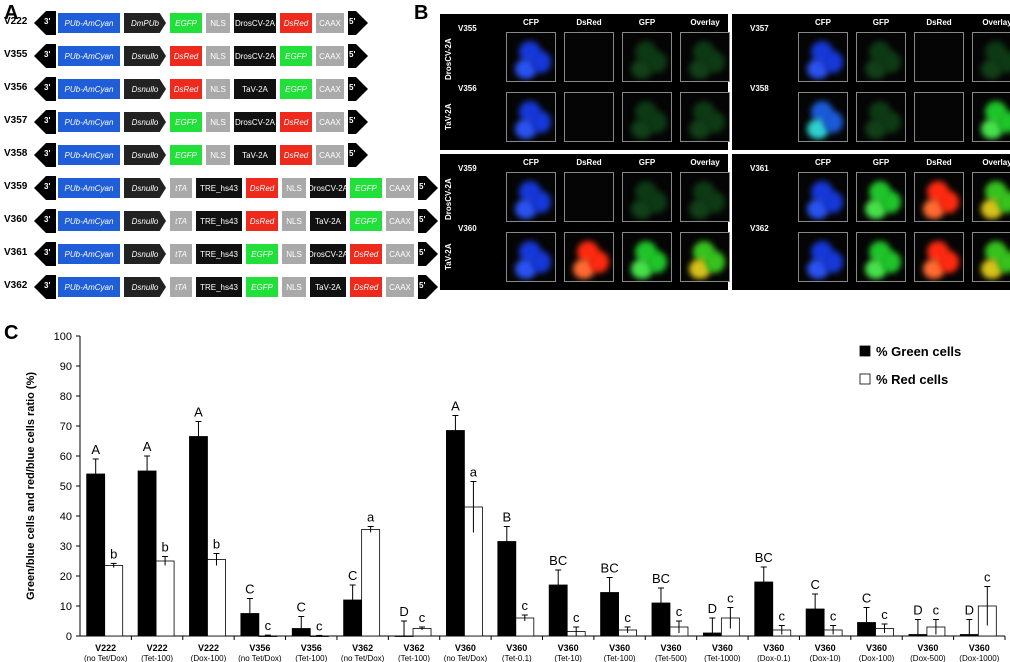 The height and width of the screenshot is (662, 1010). Describe the element at coordinates (63, 337) in the screenshot. I see `y-tick-label: 100` at that location.